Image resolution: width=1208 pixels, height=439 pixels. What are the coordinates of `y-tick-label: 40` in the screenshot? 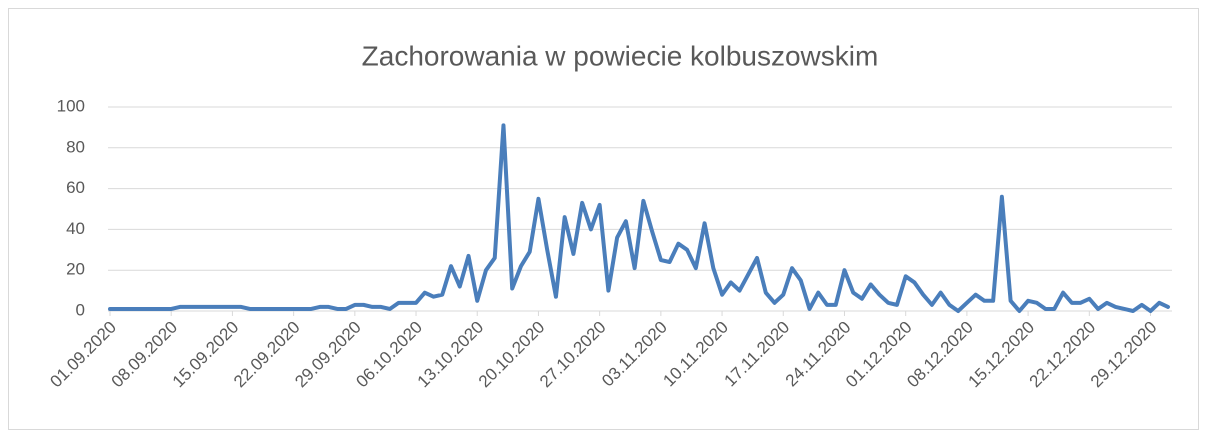 It's located at (75, 228).